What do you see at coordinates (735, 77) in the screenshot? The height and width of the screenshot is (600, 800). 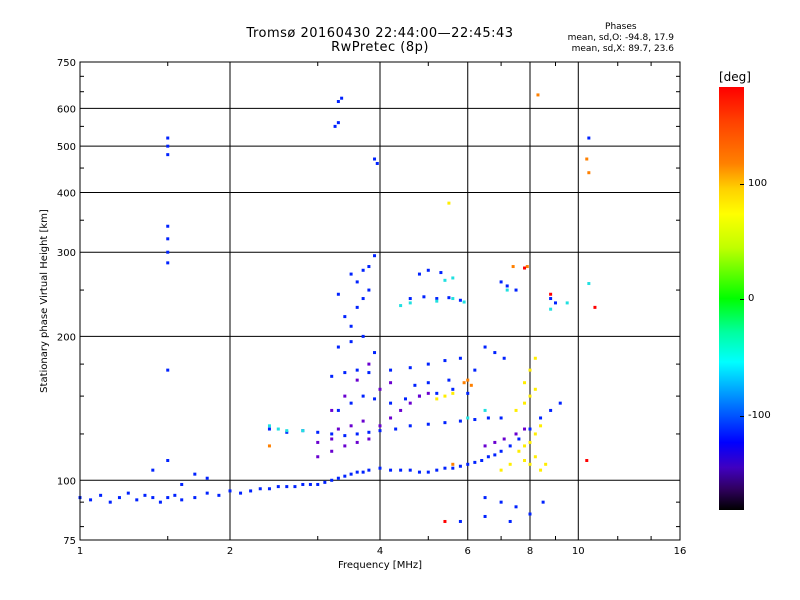 I see `colorbar-title: [deg]` at bounding box center [735, 77].